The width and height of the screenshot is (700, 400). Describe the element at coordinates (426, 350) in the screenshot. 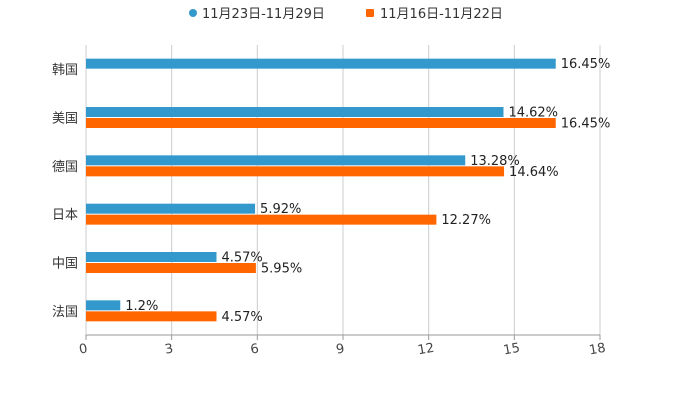

I see `x-tick-label-12: 12` at that location.